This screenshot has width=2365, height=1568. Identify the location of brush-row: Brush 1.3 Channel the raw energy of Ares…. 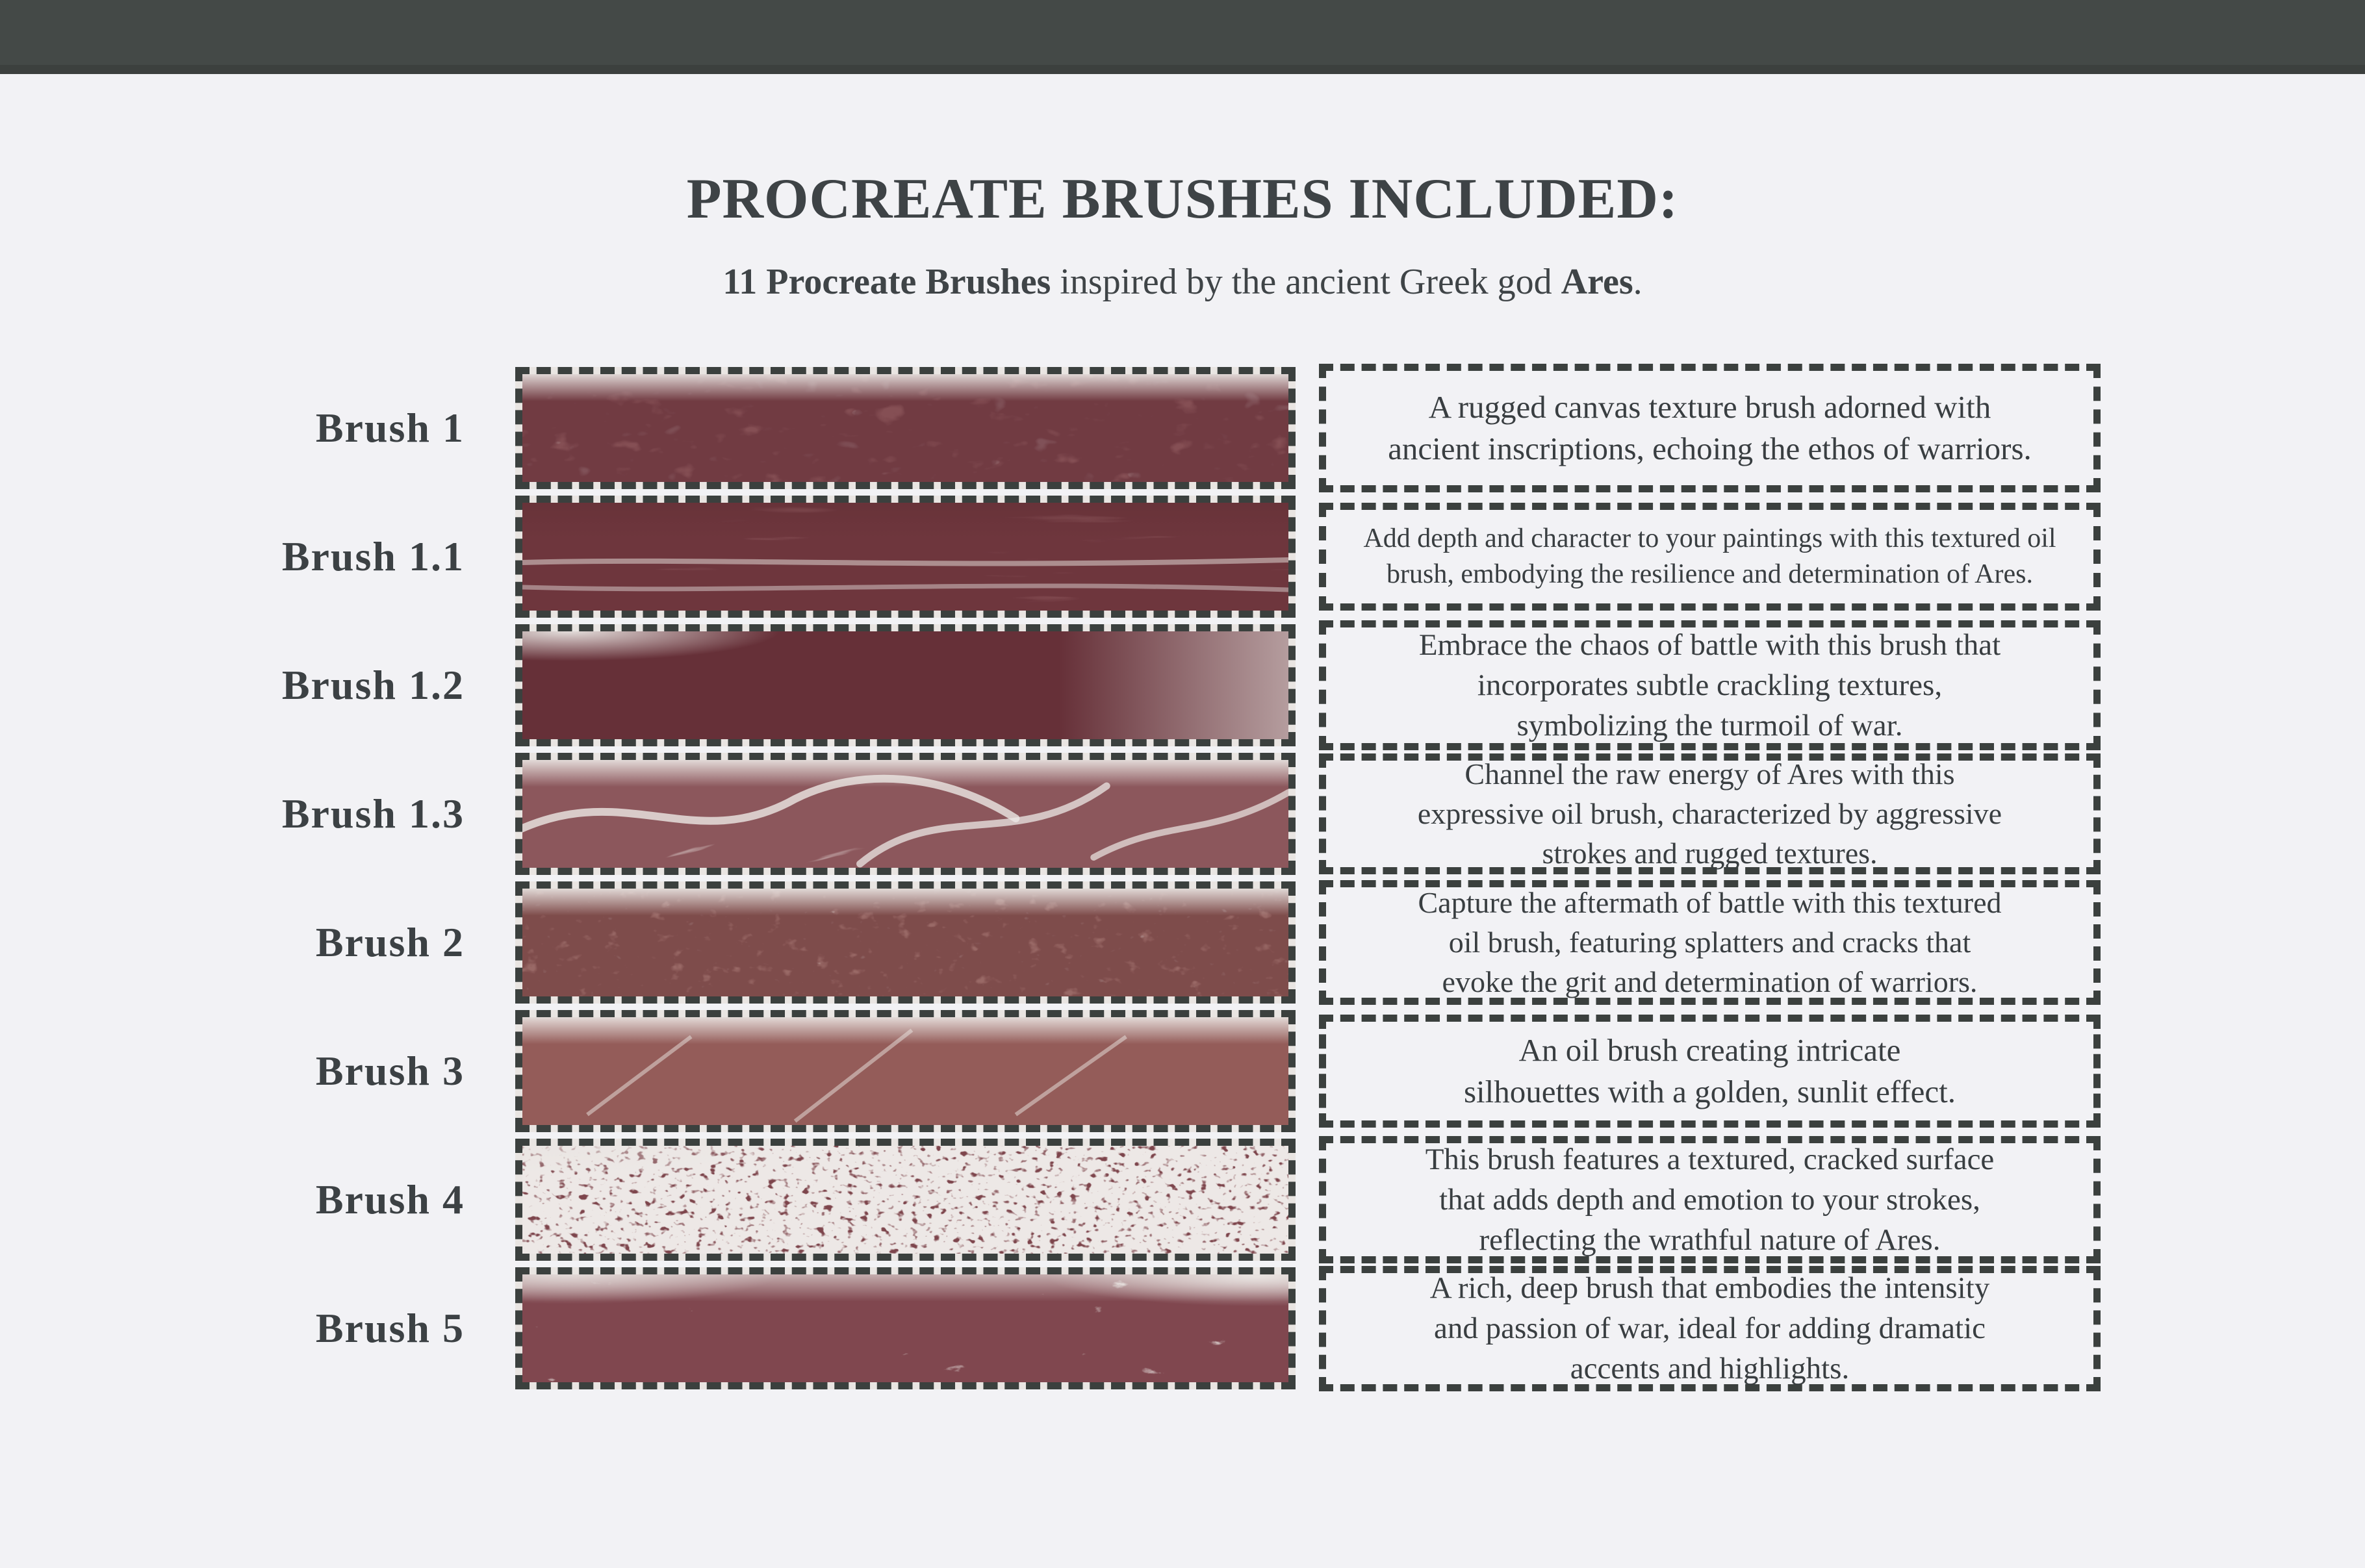
(1183, 814).